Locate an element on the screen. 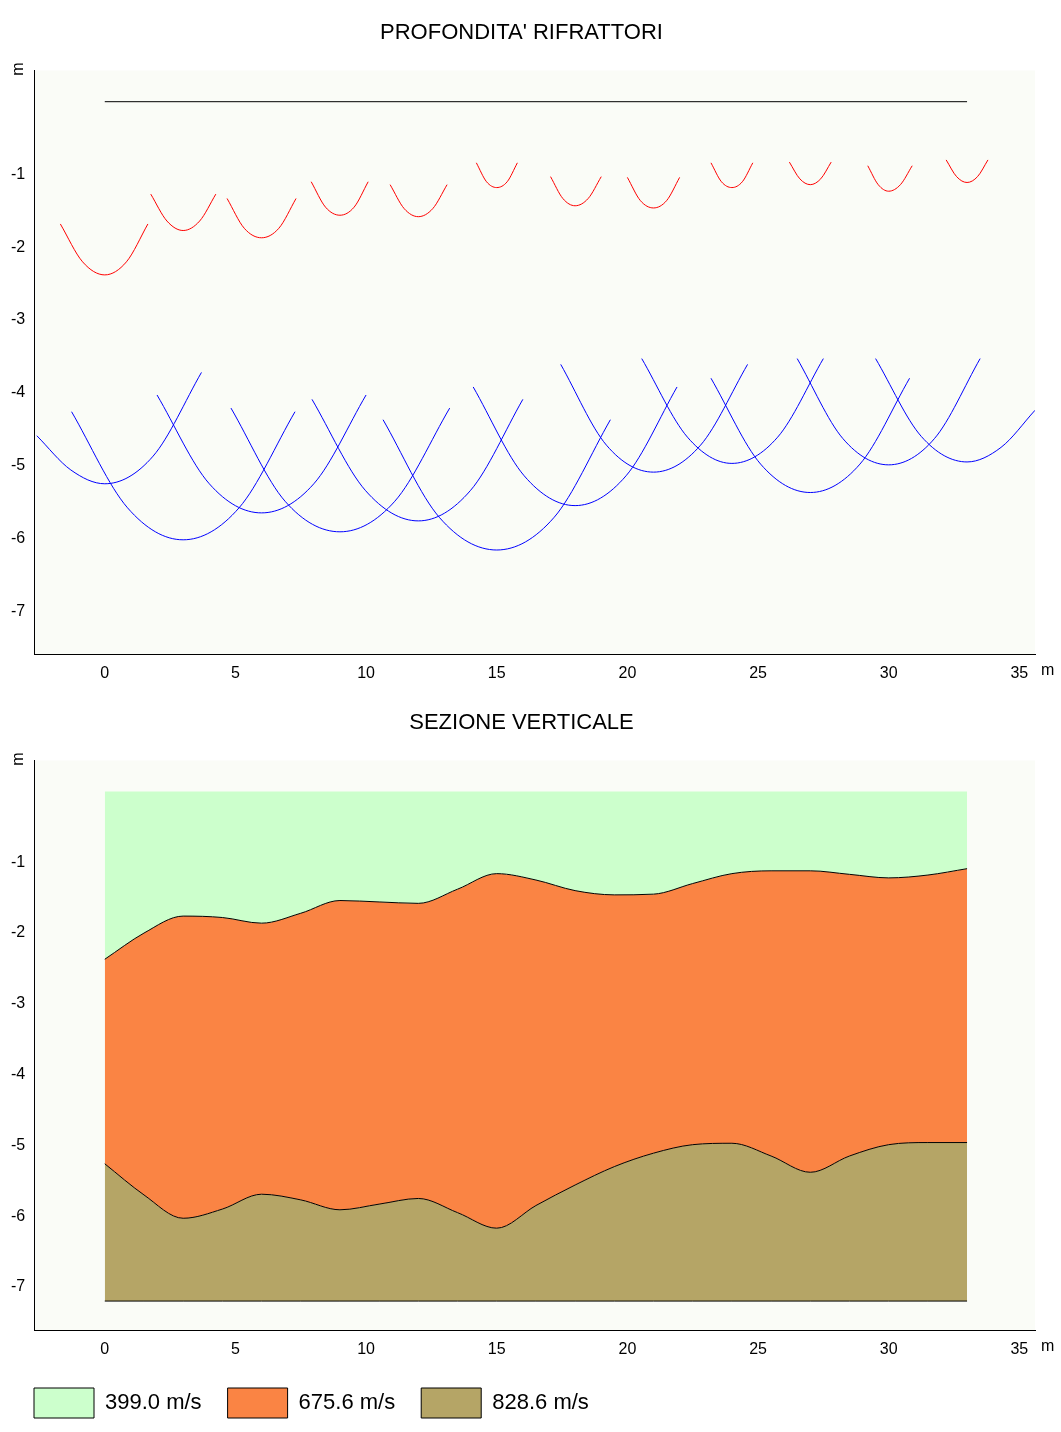 This screenshot has width=1061, height=1432. chart-title: SEZIONE VERTICALE is located at coordinates (521, 722).